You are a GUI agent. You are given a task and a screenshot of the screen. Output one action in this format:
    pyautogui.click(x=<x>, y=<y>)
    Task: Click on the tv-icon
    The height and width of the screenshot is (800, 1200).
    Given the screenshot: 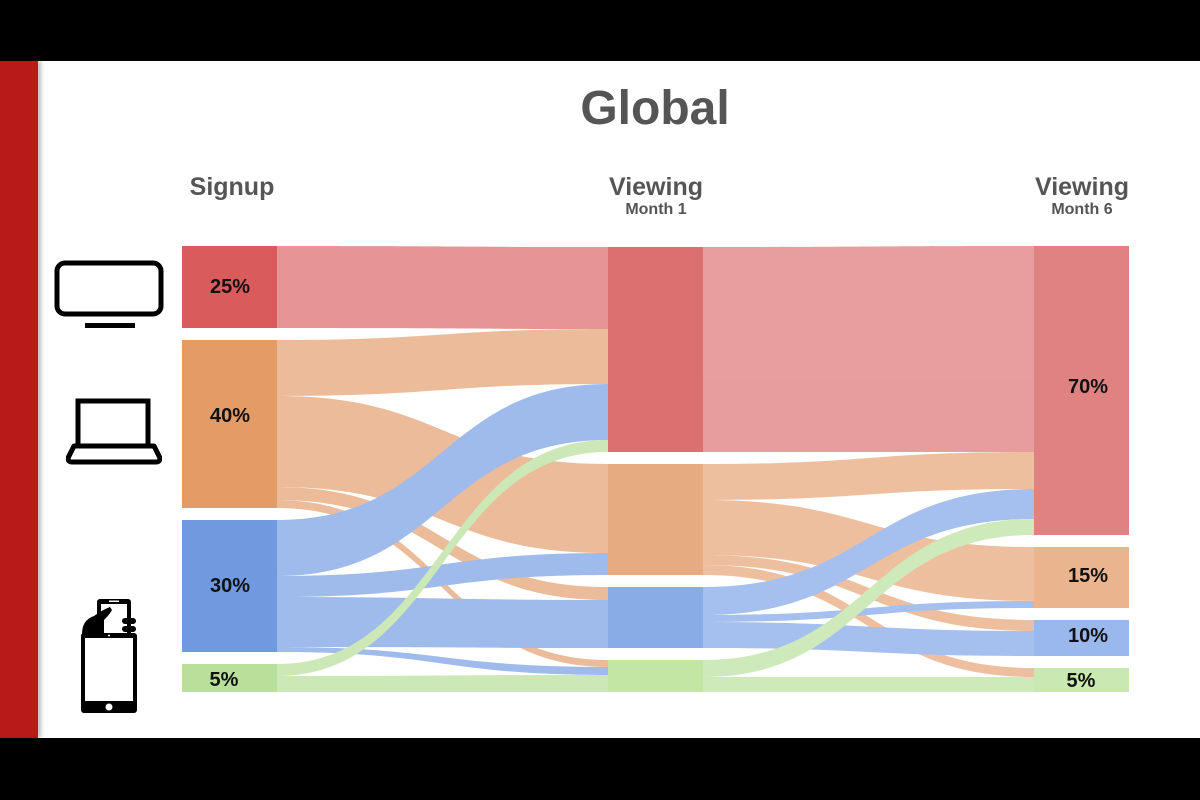 What is the action you would take?
    pyautogui.click(x=109, y=294)
    